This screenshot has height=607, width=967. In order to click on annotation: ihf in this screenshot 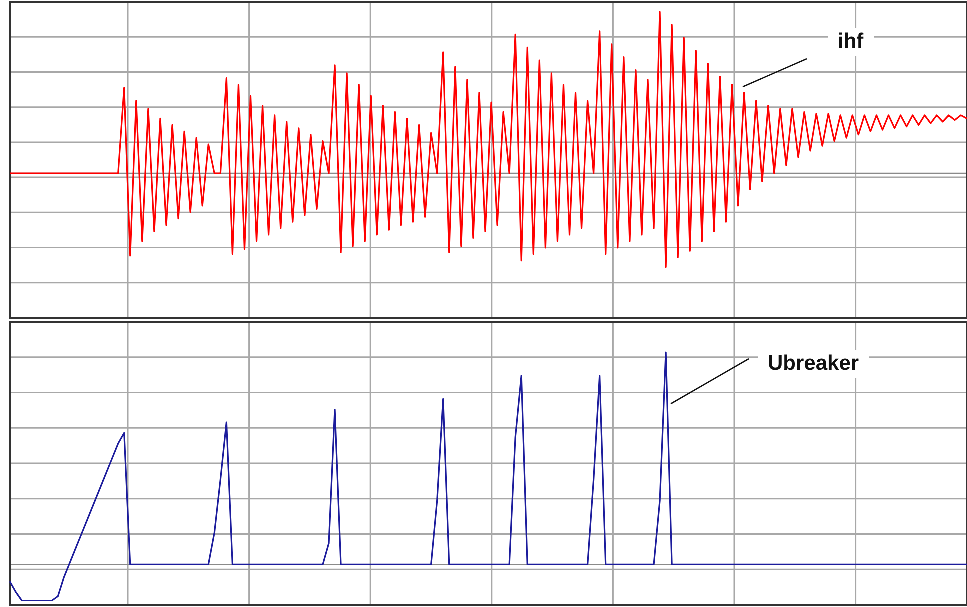, I will do `click(851, 42)`.